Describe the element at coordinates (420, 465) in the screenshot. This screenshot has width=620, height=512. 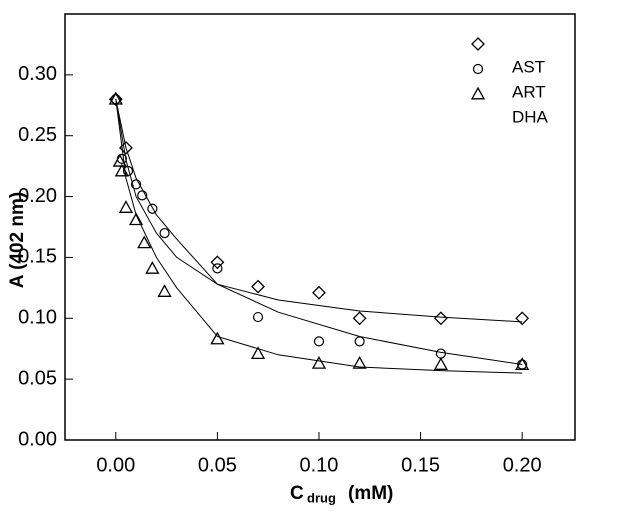
I see `x-tick-label: 0.15` at that location.